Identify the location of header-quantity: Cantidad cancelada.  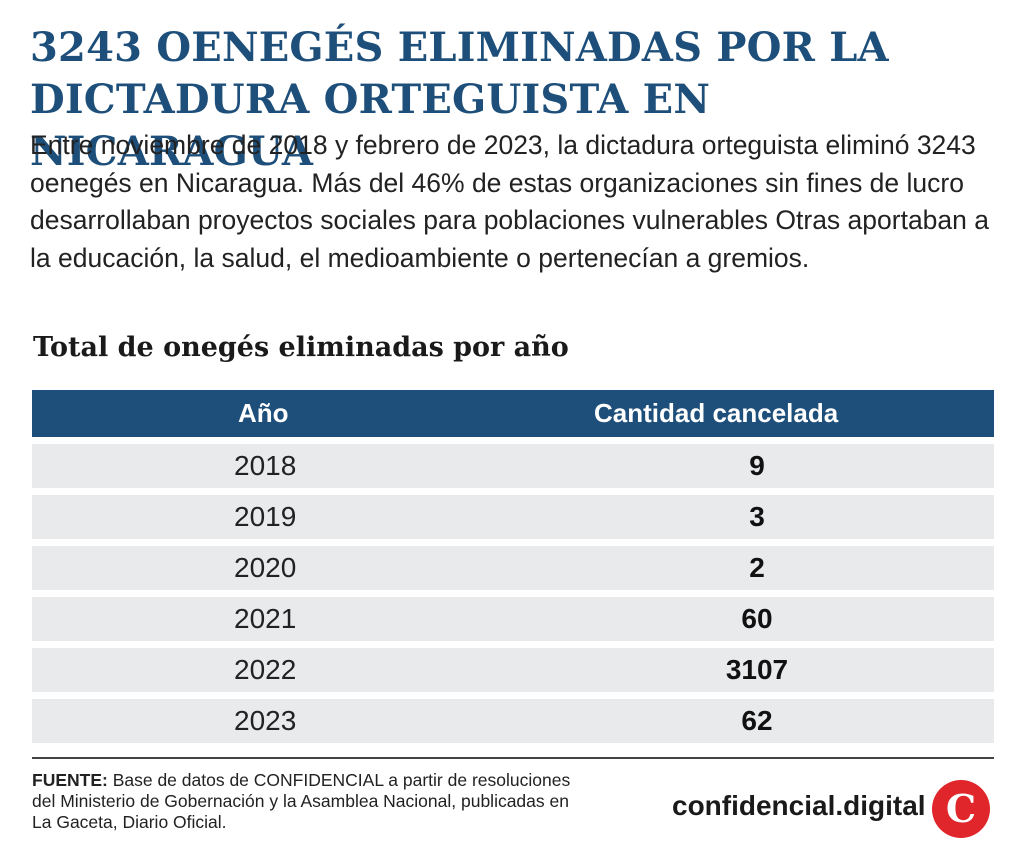
(716, 413).